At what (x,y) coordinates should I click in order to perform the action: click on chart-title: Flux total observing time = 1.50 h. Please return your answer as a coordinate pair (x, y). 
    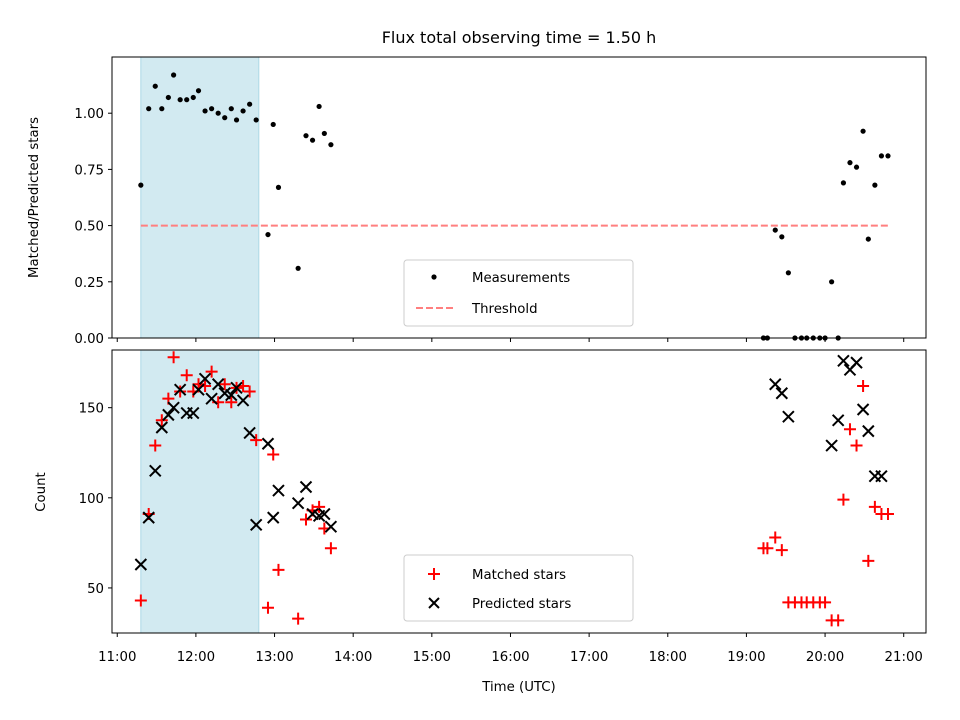
    Looking at the image, I should click on (519, 37).